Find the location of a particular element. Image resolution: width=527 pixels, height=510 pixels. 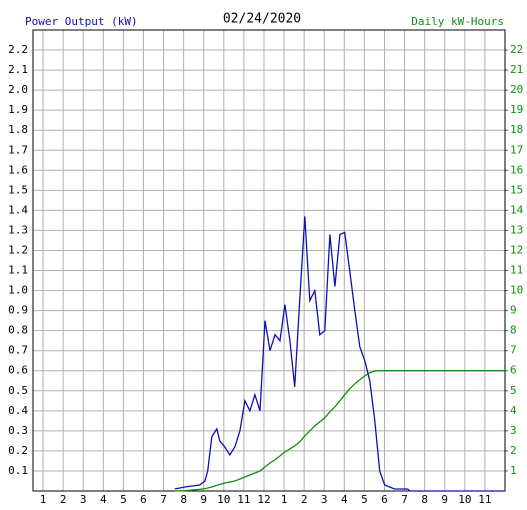

y2-tick-label: 18 is located at coordinates (516, 129).